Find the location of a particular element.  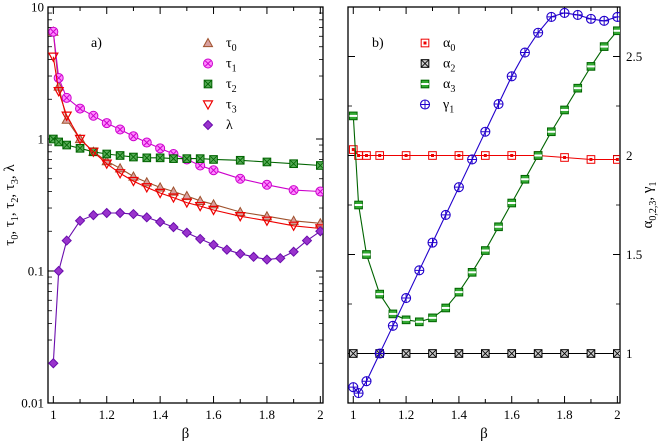

legend-marker-τ3 is located at coordinates (208, 105).